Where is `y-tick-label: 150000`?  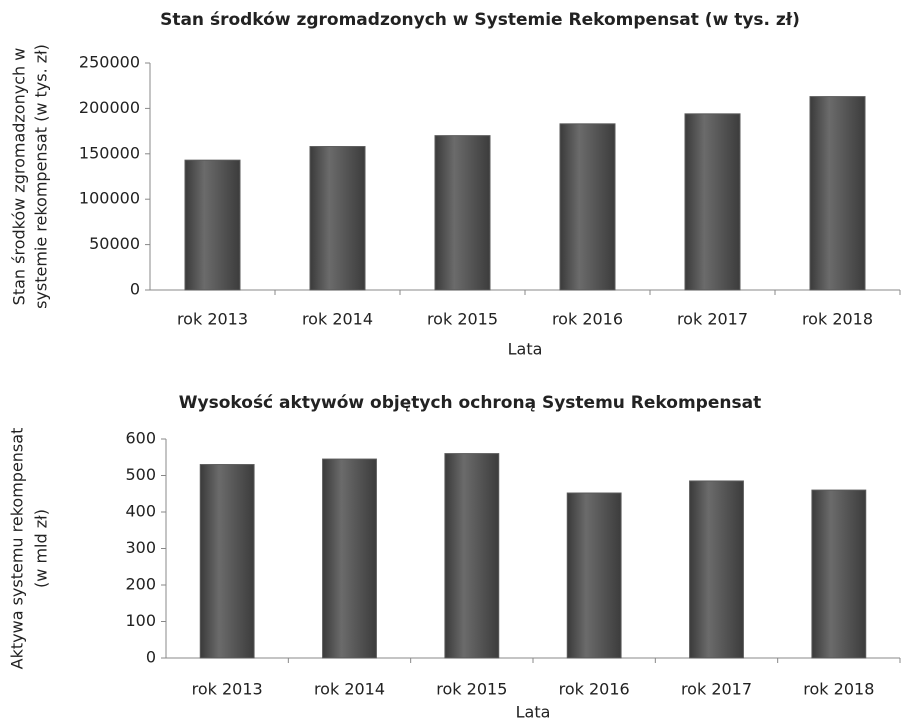
y-tick-label: 150000 is located at coordinates (109, 152).